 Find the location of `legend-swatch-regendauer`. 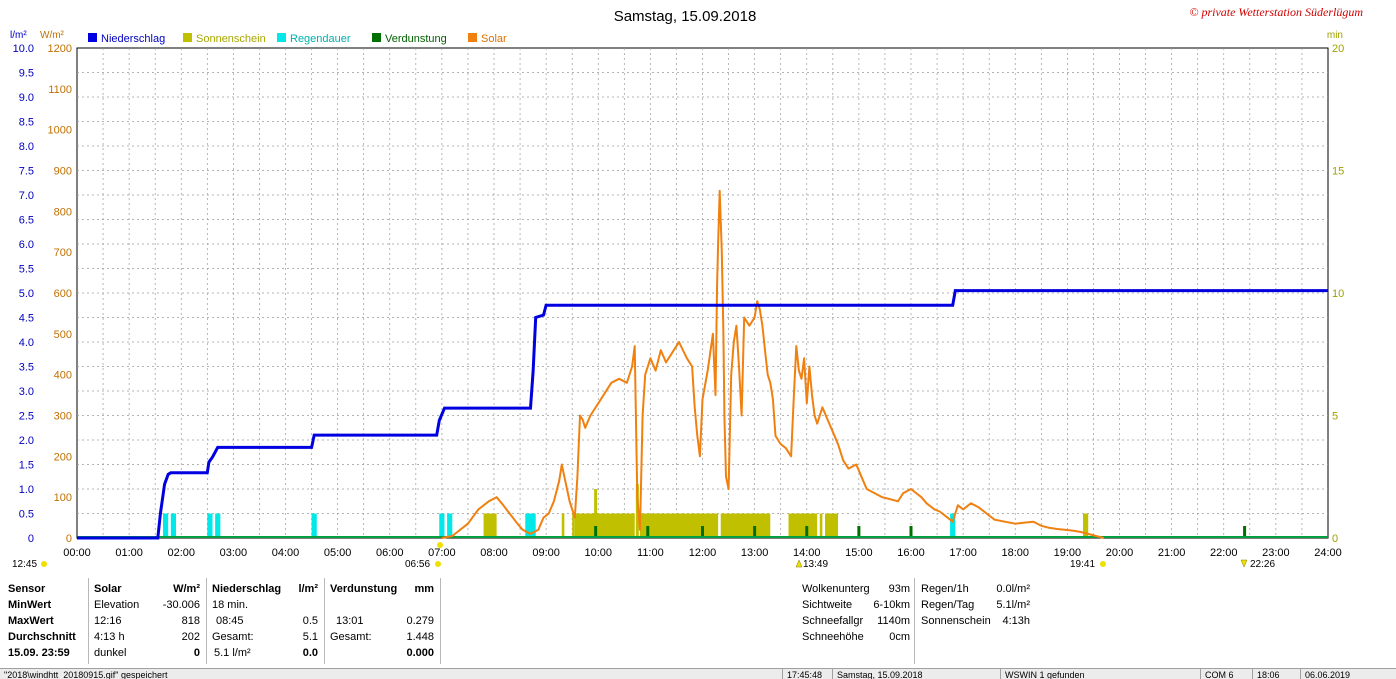

legend-swatch-regendauer is located at coordinates (281, 37).